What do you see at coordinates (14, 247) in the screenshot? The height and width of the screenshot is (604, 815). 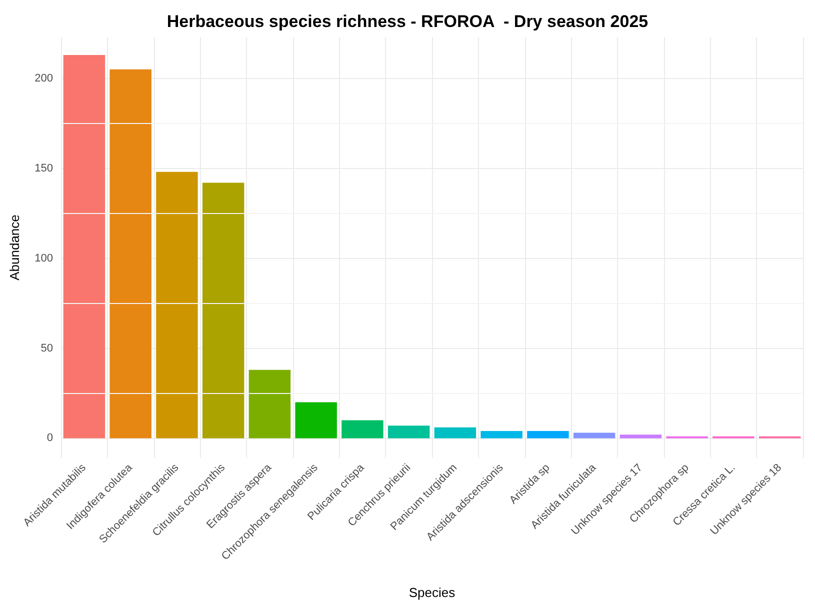 I see `y-axis-title: Abundance` at bounding box center [14, 247].